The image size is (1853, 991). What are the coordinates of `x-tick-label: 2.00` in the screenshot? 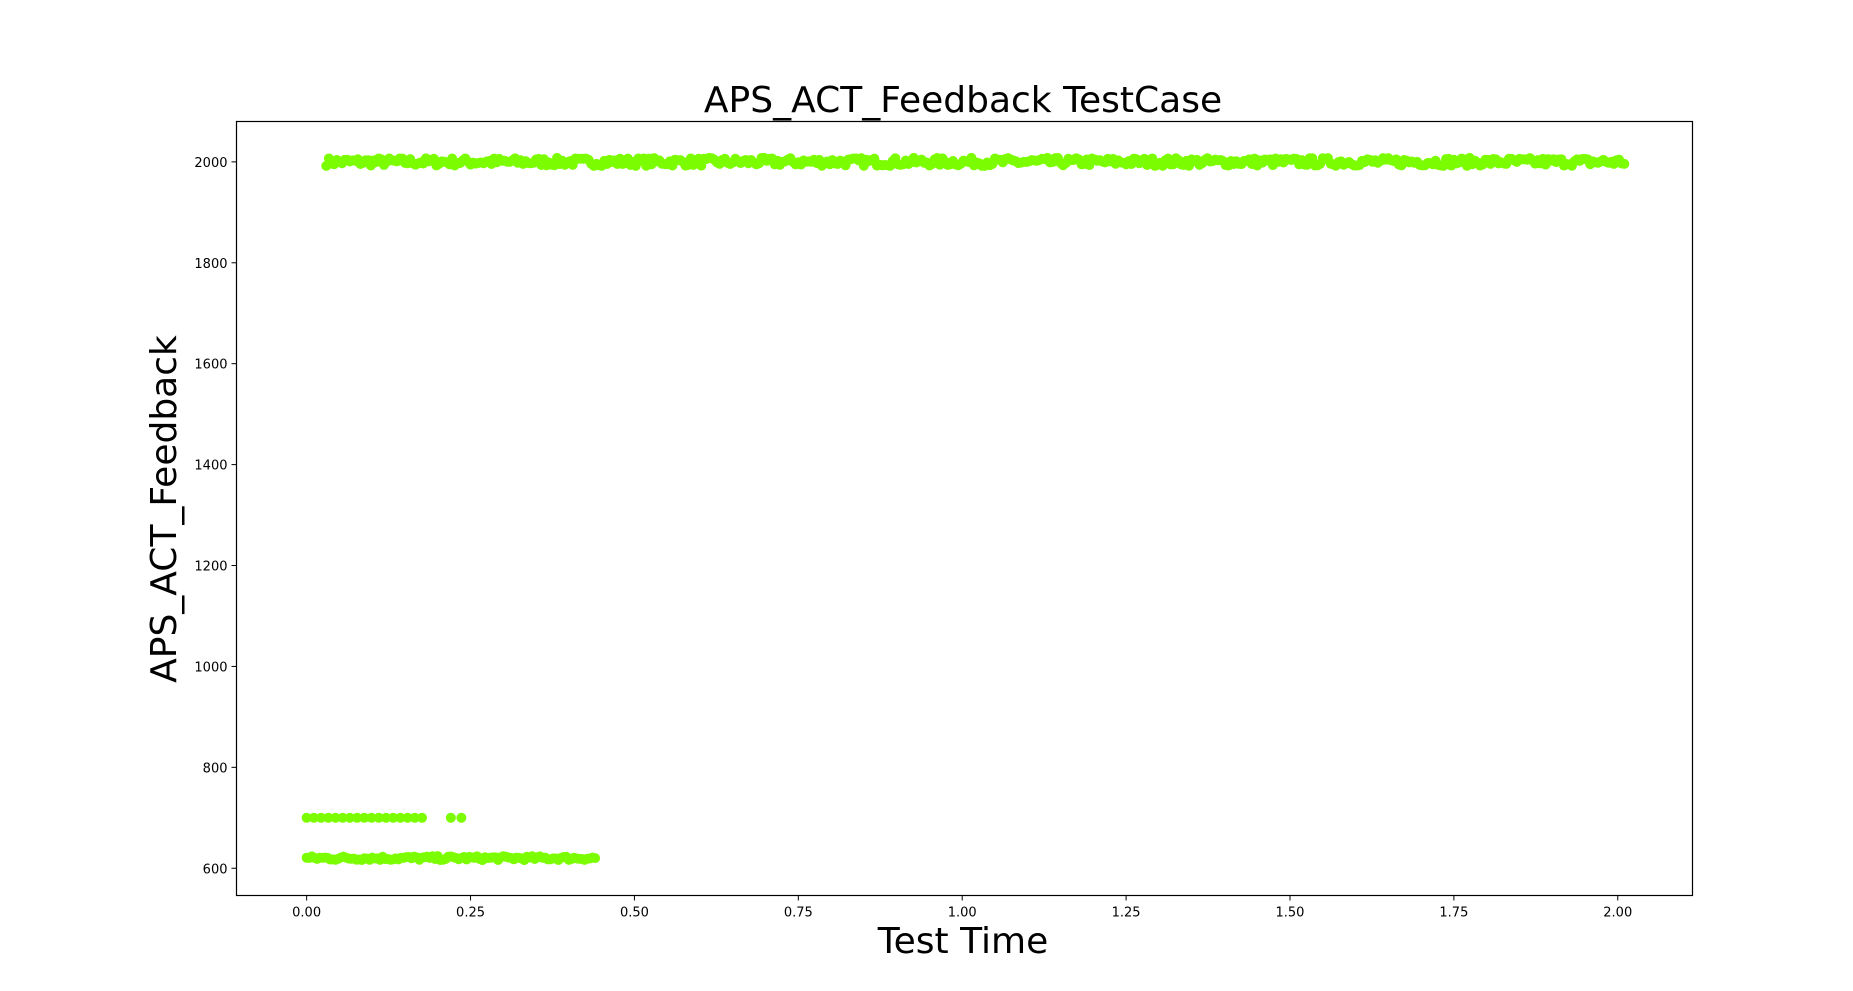 It's located at (1617, 913).